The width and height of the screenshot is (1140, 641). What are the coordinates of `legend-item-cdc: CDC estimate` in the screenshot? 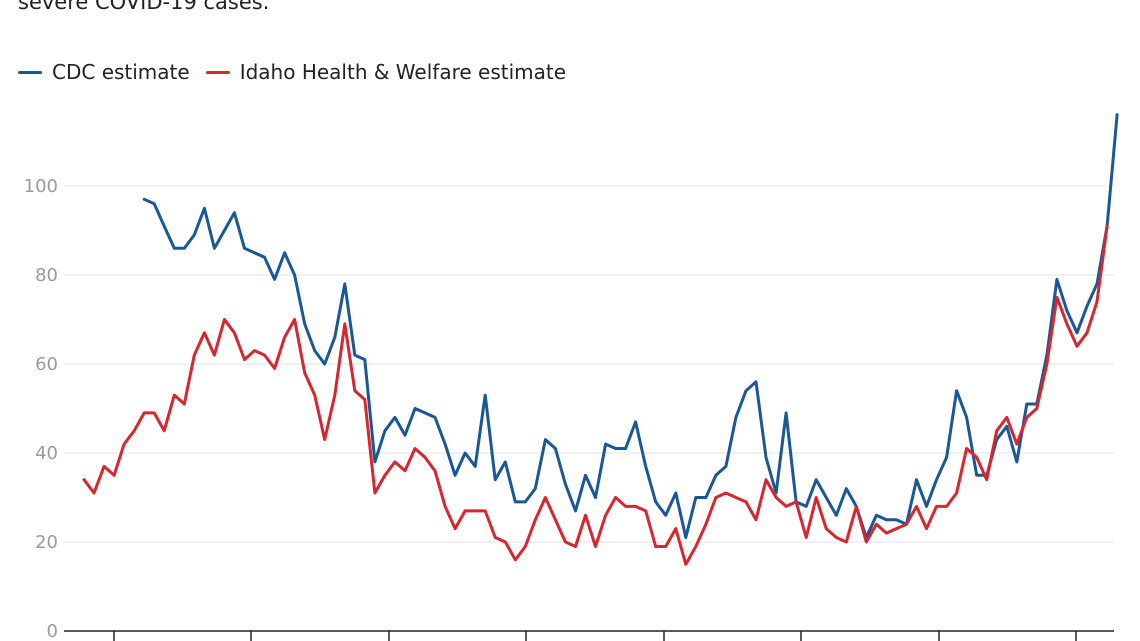 It's located at (104, 72).